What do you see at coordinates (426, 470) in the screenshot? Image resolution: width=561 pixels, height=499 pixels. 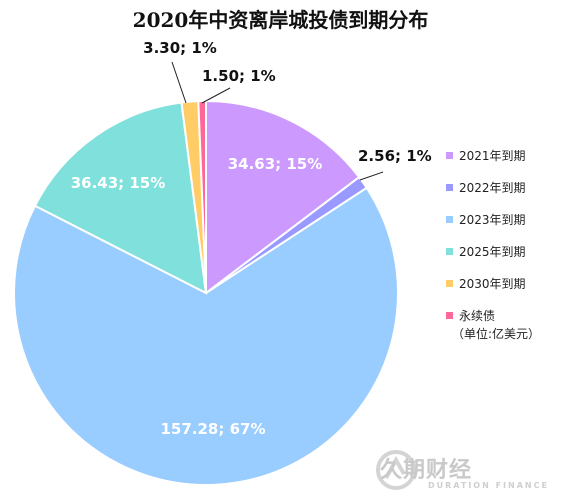 I see `watermark-text: 久期财经` at bounding box center [426, 470].